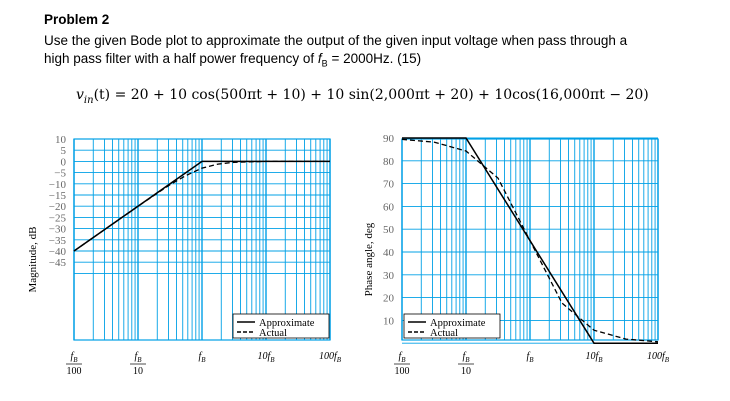  What do you see at coordinates (324, 63) in the screenshot?
I see `line2-sub: B` at bounding box center [324, 63].